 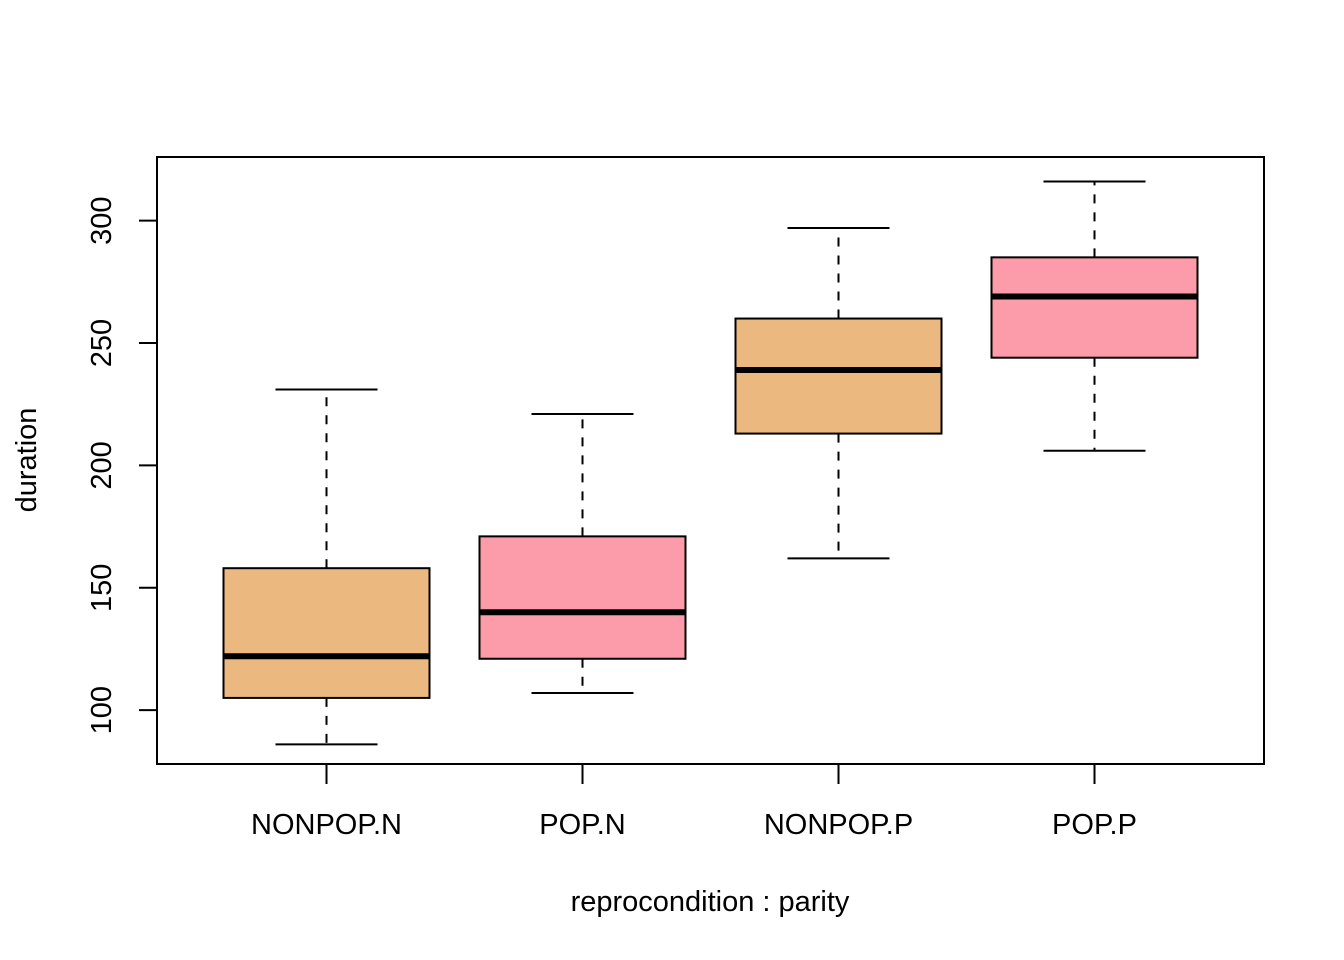 What do you see at coordinates (102, 343) in the screenshot?
I see `y-tick-label: 250` at bounding box center [102, 343].